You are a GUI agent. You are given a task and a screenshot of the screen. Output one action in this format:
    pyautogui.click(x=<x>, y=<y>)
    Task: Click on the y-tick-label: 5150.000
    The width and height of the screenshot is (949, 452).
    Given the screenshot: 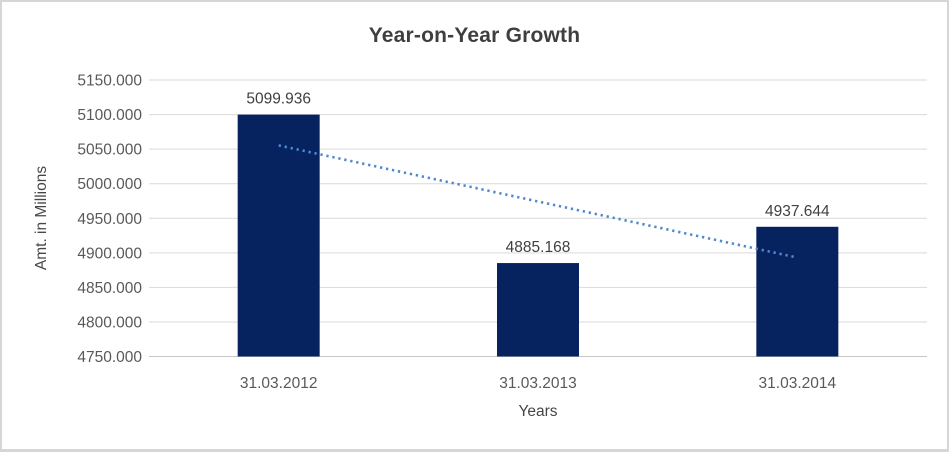 What is the action you would take?
    pyautogui.click(x=109, y=81)
    